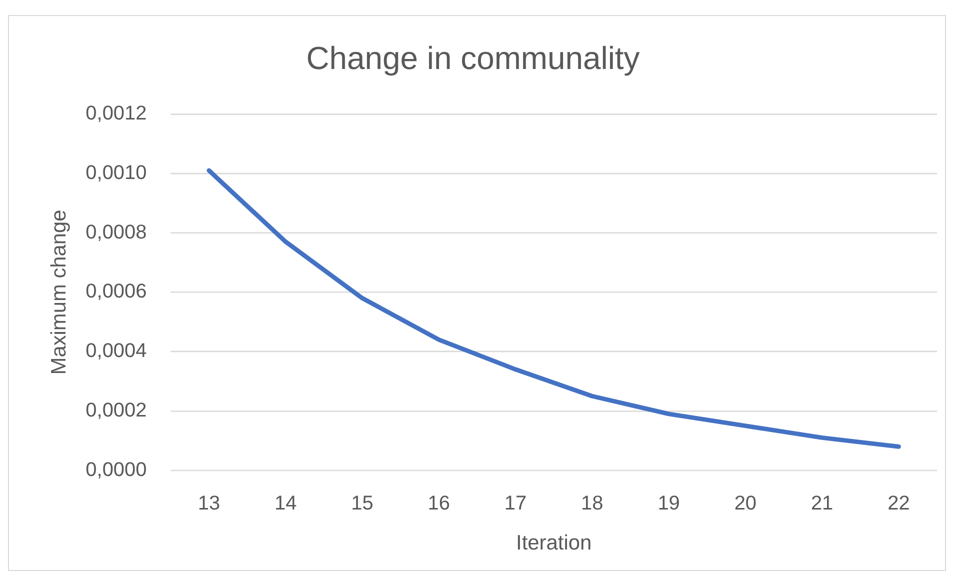 The image size is (956, 581). What do you see at coordinates (116, 173) in the screenshot?
I see `y-tick-label: 0,0010` at bounding box center [116, 173].